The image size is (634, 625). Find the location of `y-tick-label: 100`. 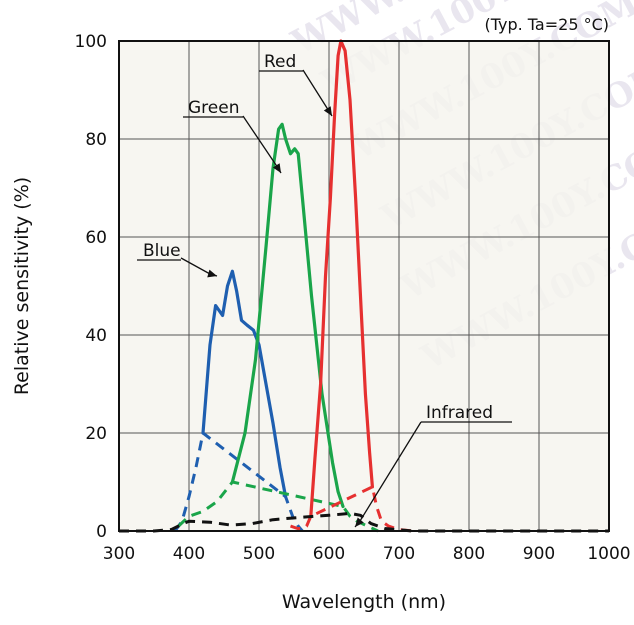

y-tick-label: 100 is located at coordinates (91, 42).